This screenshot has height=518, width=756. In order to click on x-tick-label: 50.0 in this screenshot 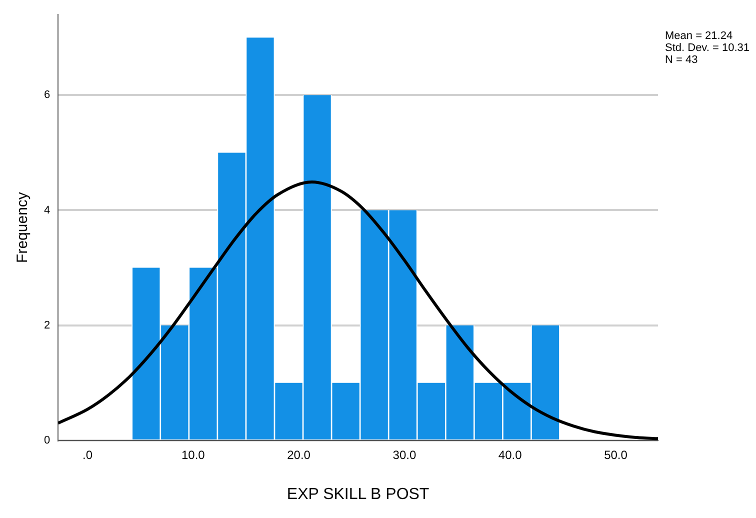, I will do `click(616, 455)`.